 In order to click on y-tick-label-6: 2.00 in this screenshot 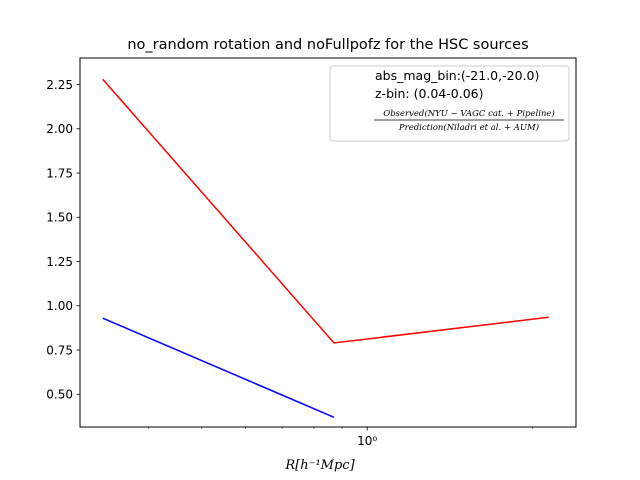, I will do `click(59, 129)`.